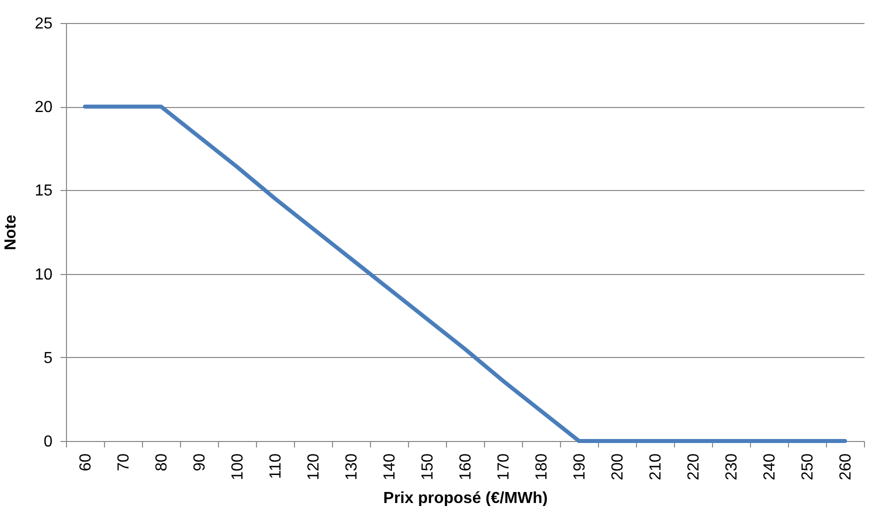 This screenshot has width=894, height=530. Describe the element at coordinates (200, 462) in the screenshot. I see `x-tick-label: 90` at that location.